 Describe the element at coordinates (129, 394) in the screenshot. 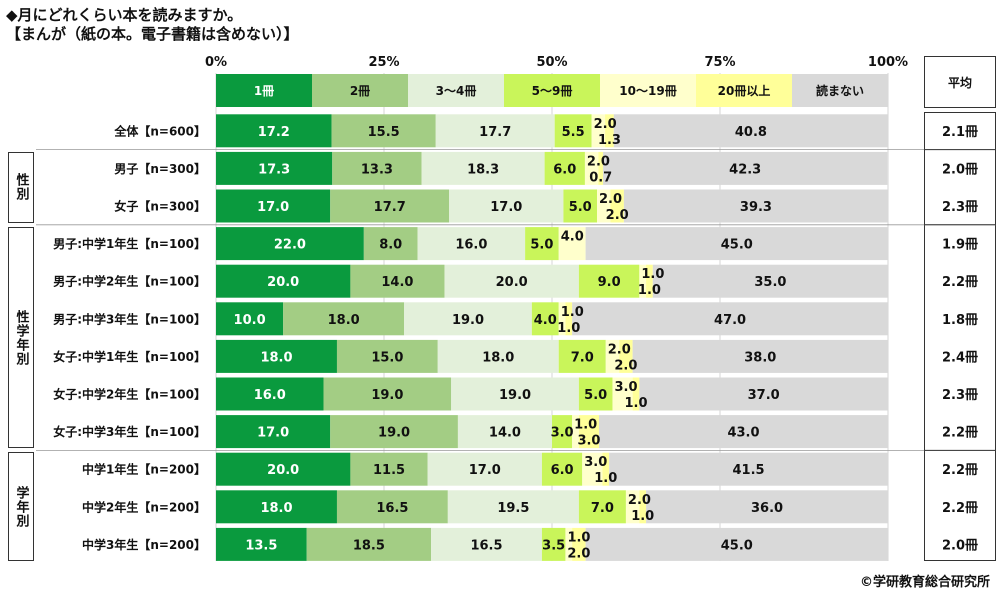

I see `category-label: 女子:中学2年生【n=100】` at that location.